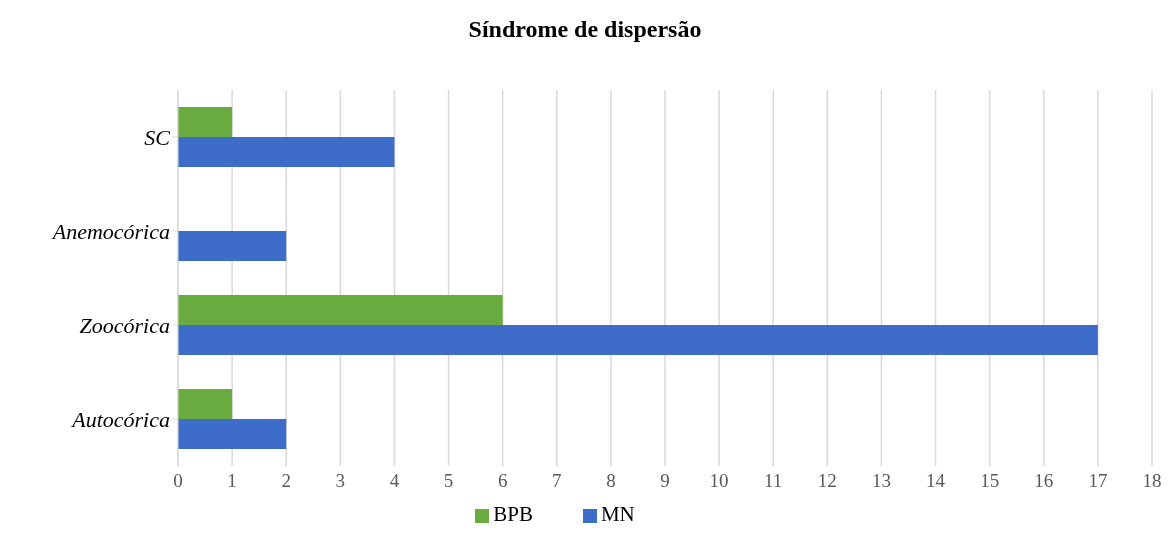 The width and height of the screenshot is (1170, 535). Describe the element at coordinates (611, 481) in the screenshot. I see `x-tick-label: 8` at that location.